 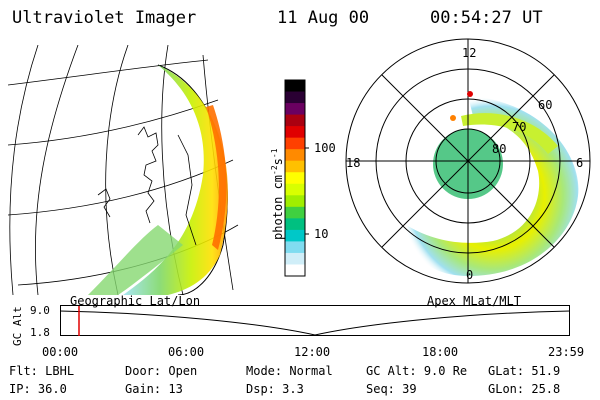 I want to click on colorbar, so click(x=296, y=178).